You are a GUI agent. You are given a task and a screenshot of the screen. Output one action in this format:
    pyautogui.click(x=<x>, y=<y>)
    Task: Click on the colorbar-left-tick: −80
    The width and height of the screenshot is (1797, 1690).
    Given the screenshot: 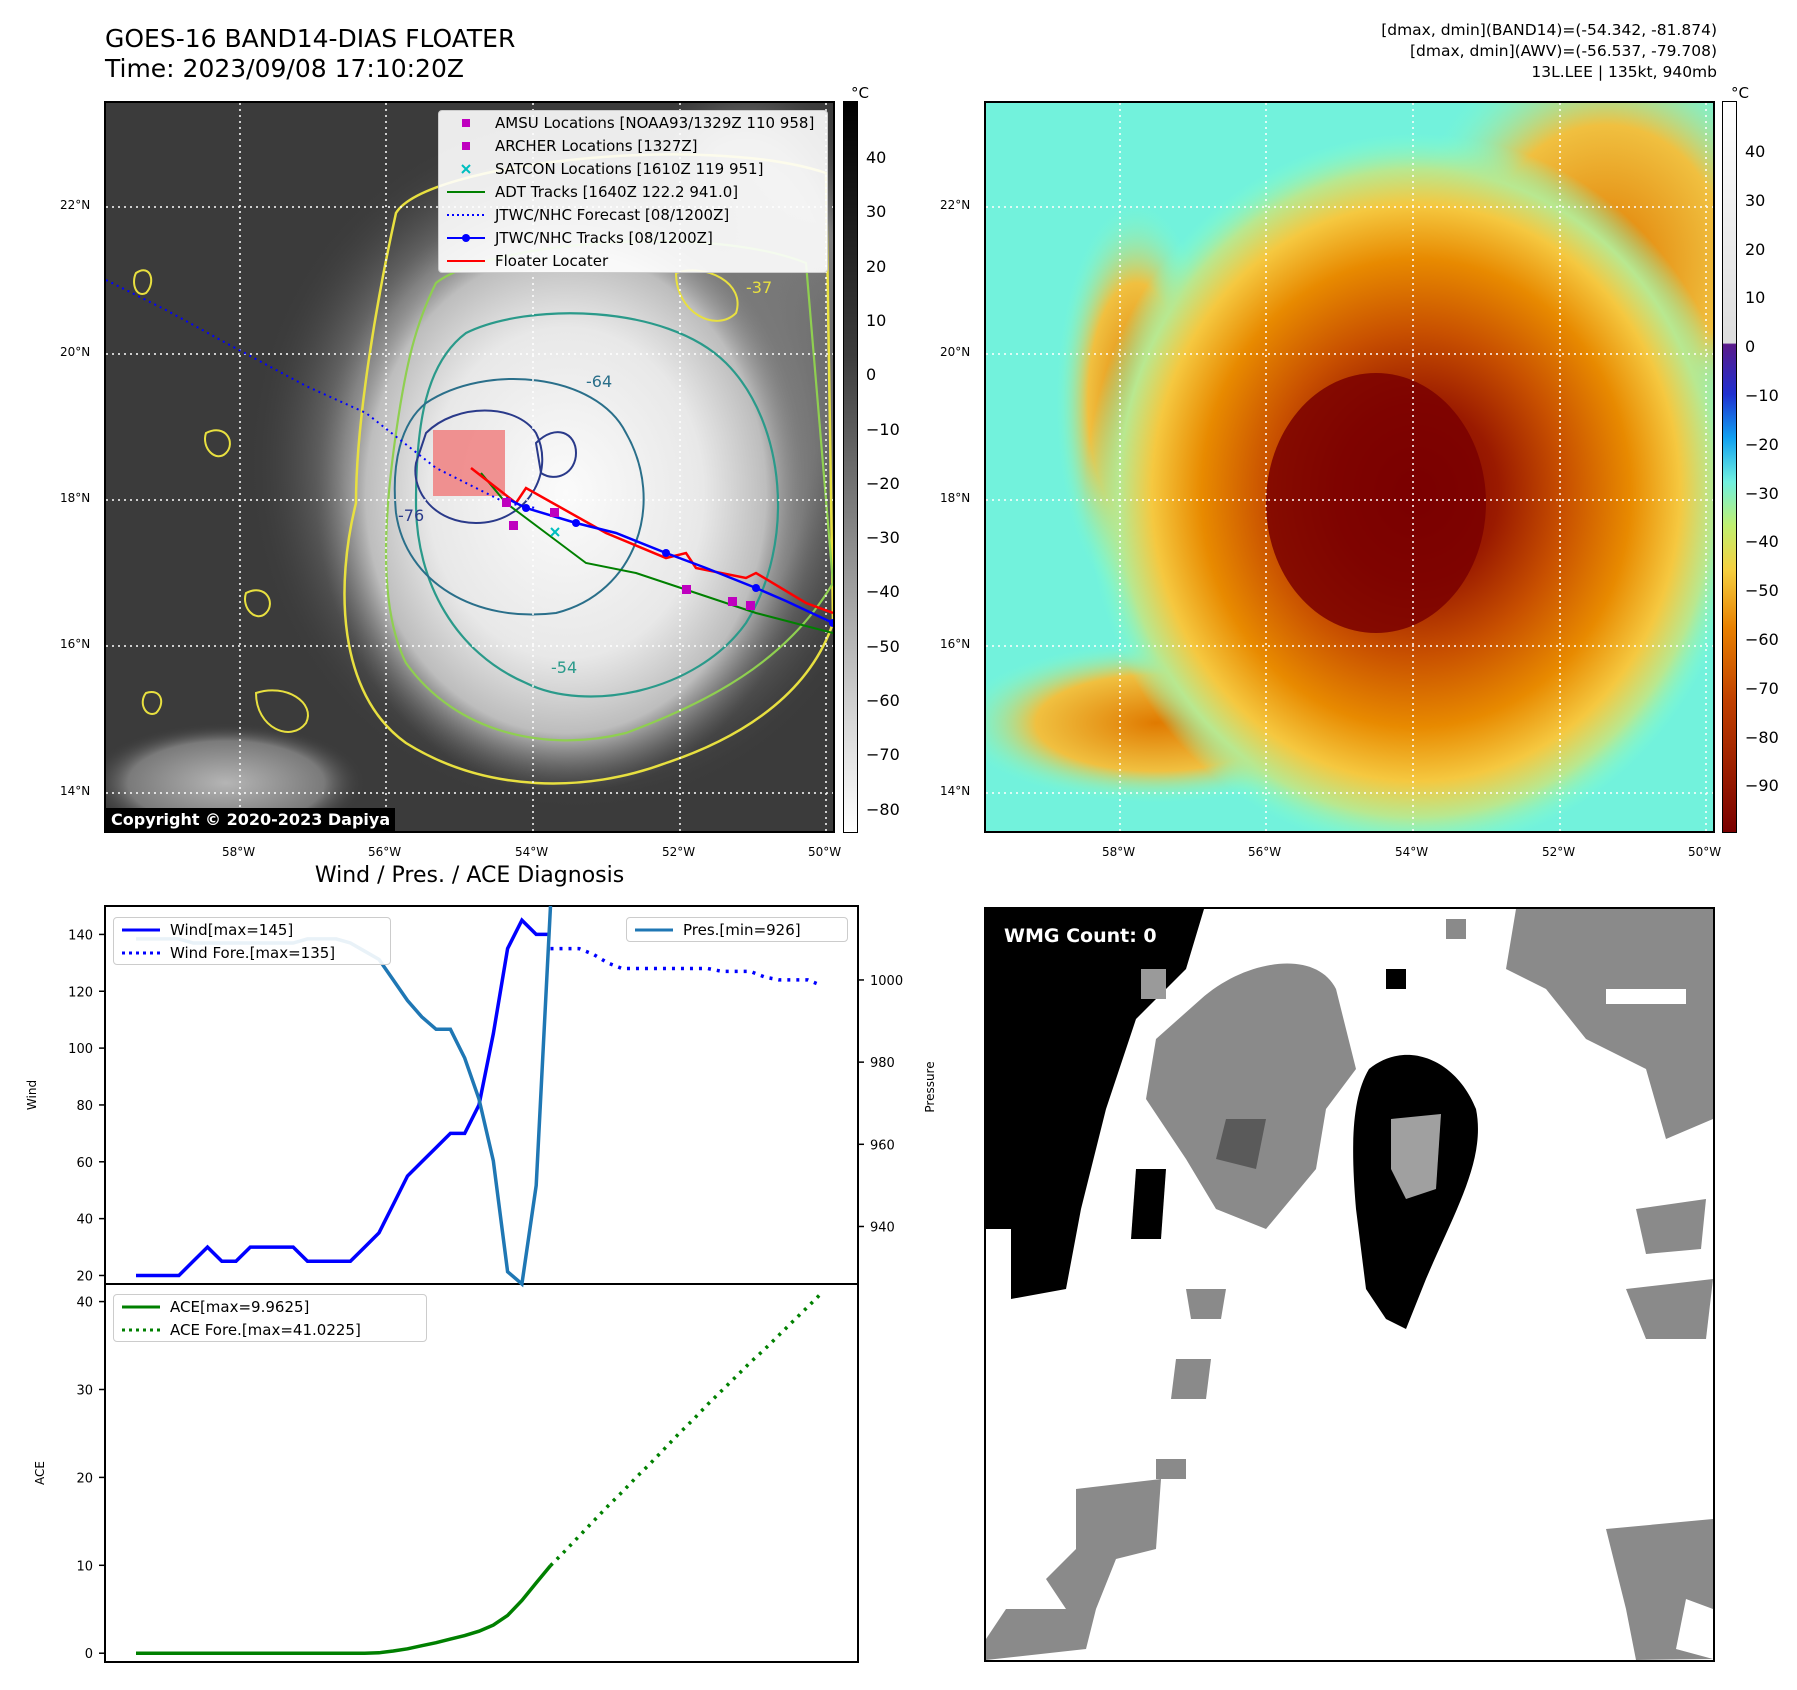 What is the action you would take?
    pyautogui.click(x=883, y=809)
    